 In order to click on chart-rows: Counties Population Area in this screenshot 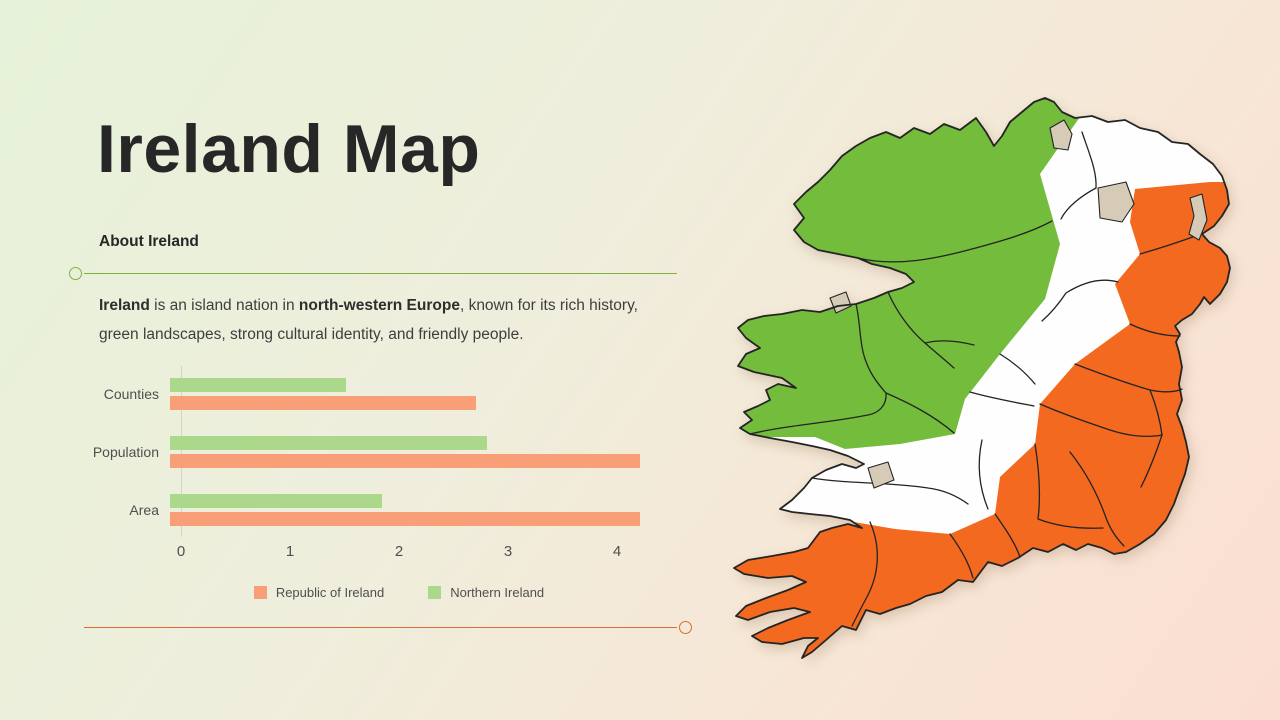, I will do `click(362, 464)`.